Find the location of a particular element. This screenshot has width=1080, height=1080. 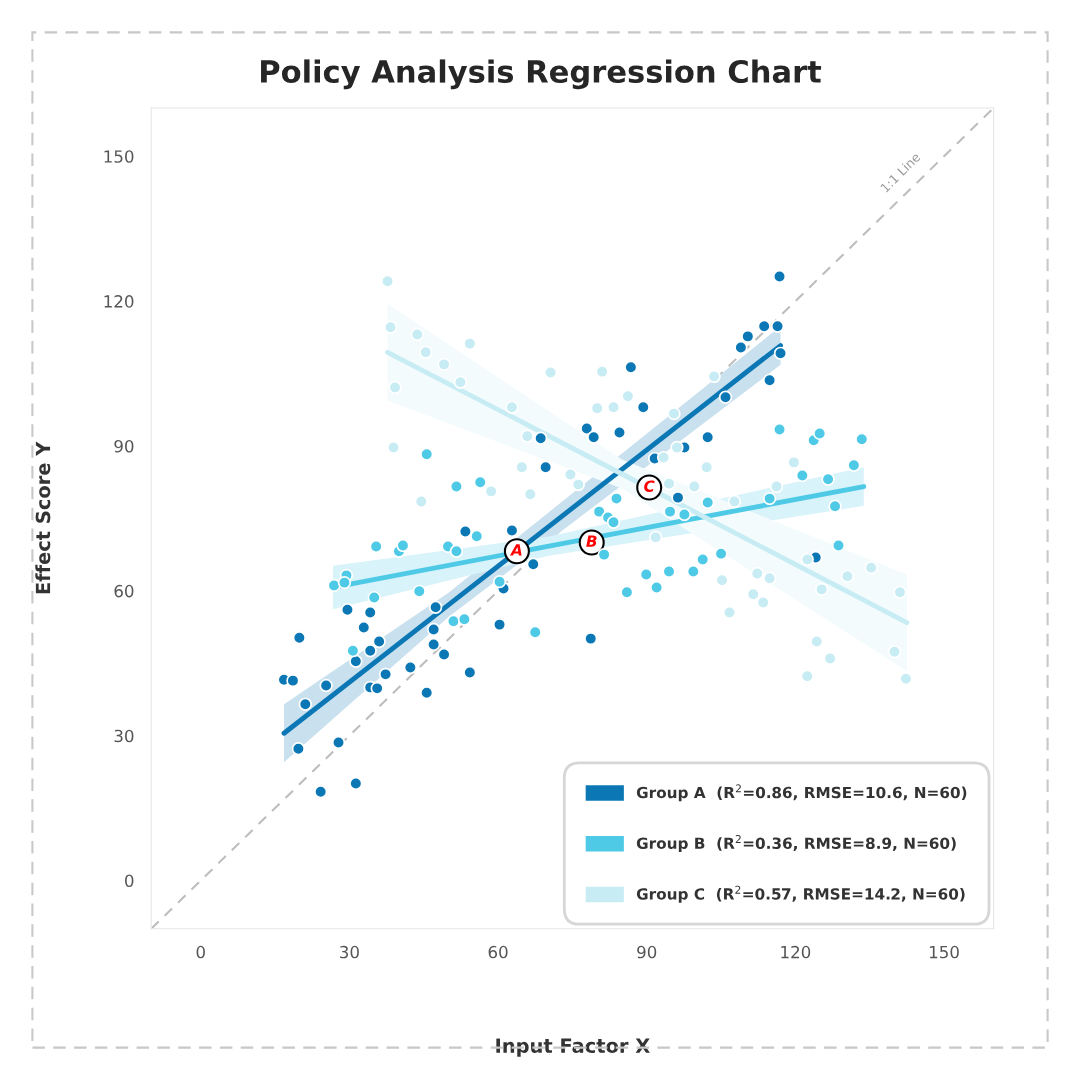

y-tick-label: 90 is located at coordinates (124, 446).